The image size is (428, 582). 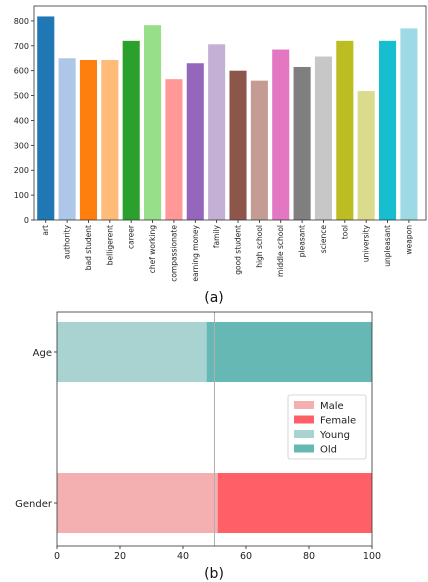 I want to click on legend-label-female: Female, so click(x=338, y=421).